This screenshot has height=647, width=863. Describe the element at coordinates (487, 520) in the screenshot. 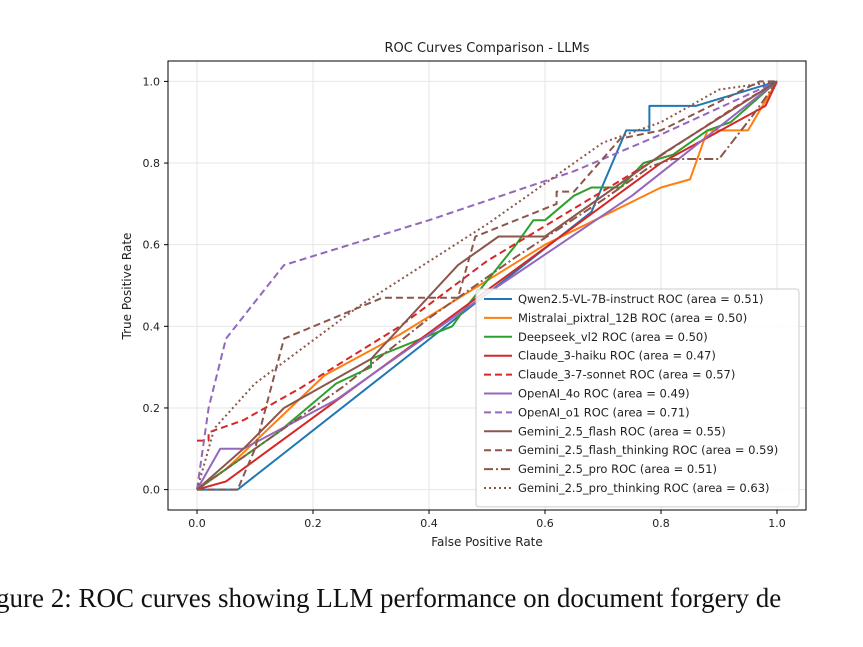

I see `x-axis-ticks: 0.0 0.2 0.4 0.6 0.8 1.0` at that location.